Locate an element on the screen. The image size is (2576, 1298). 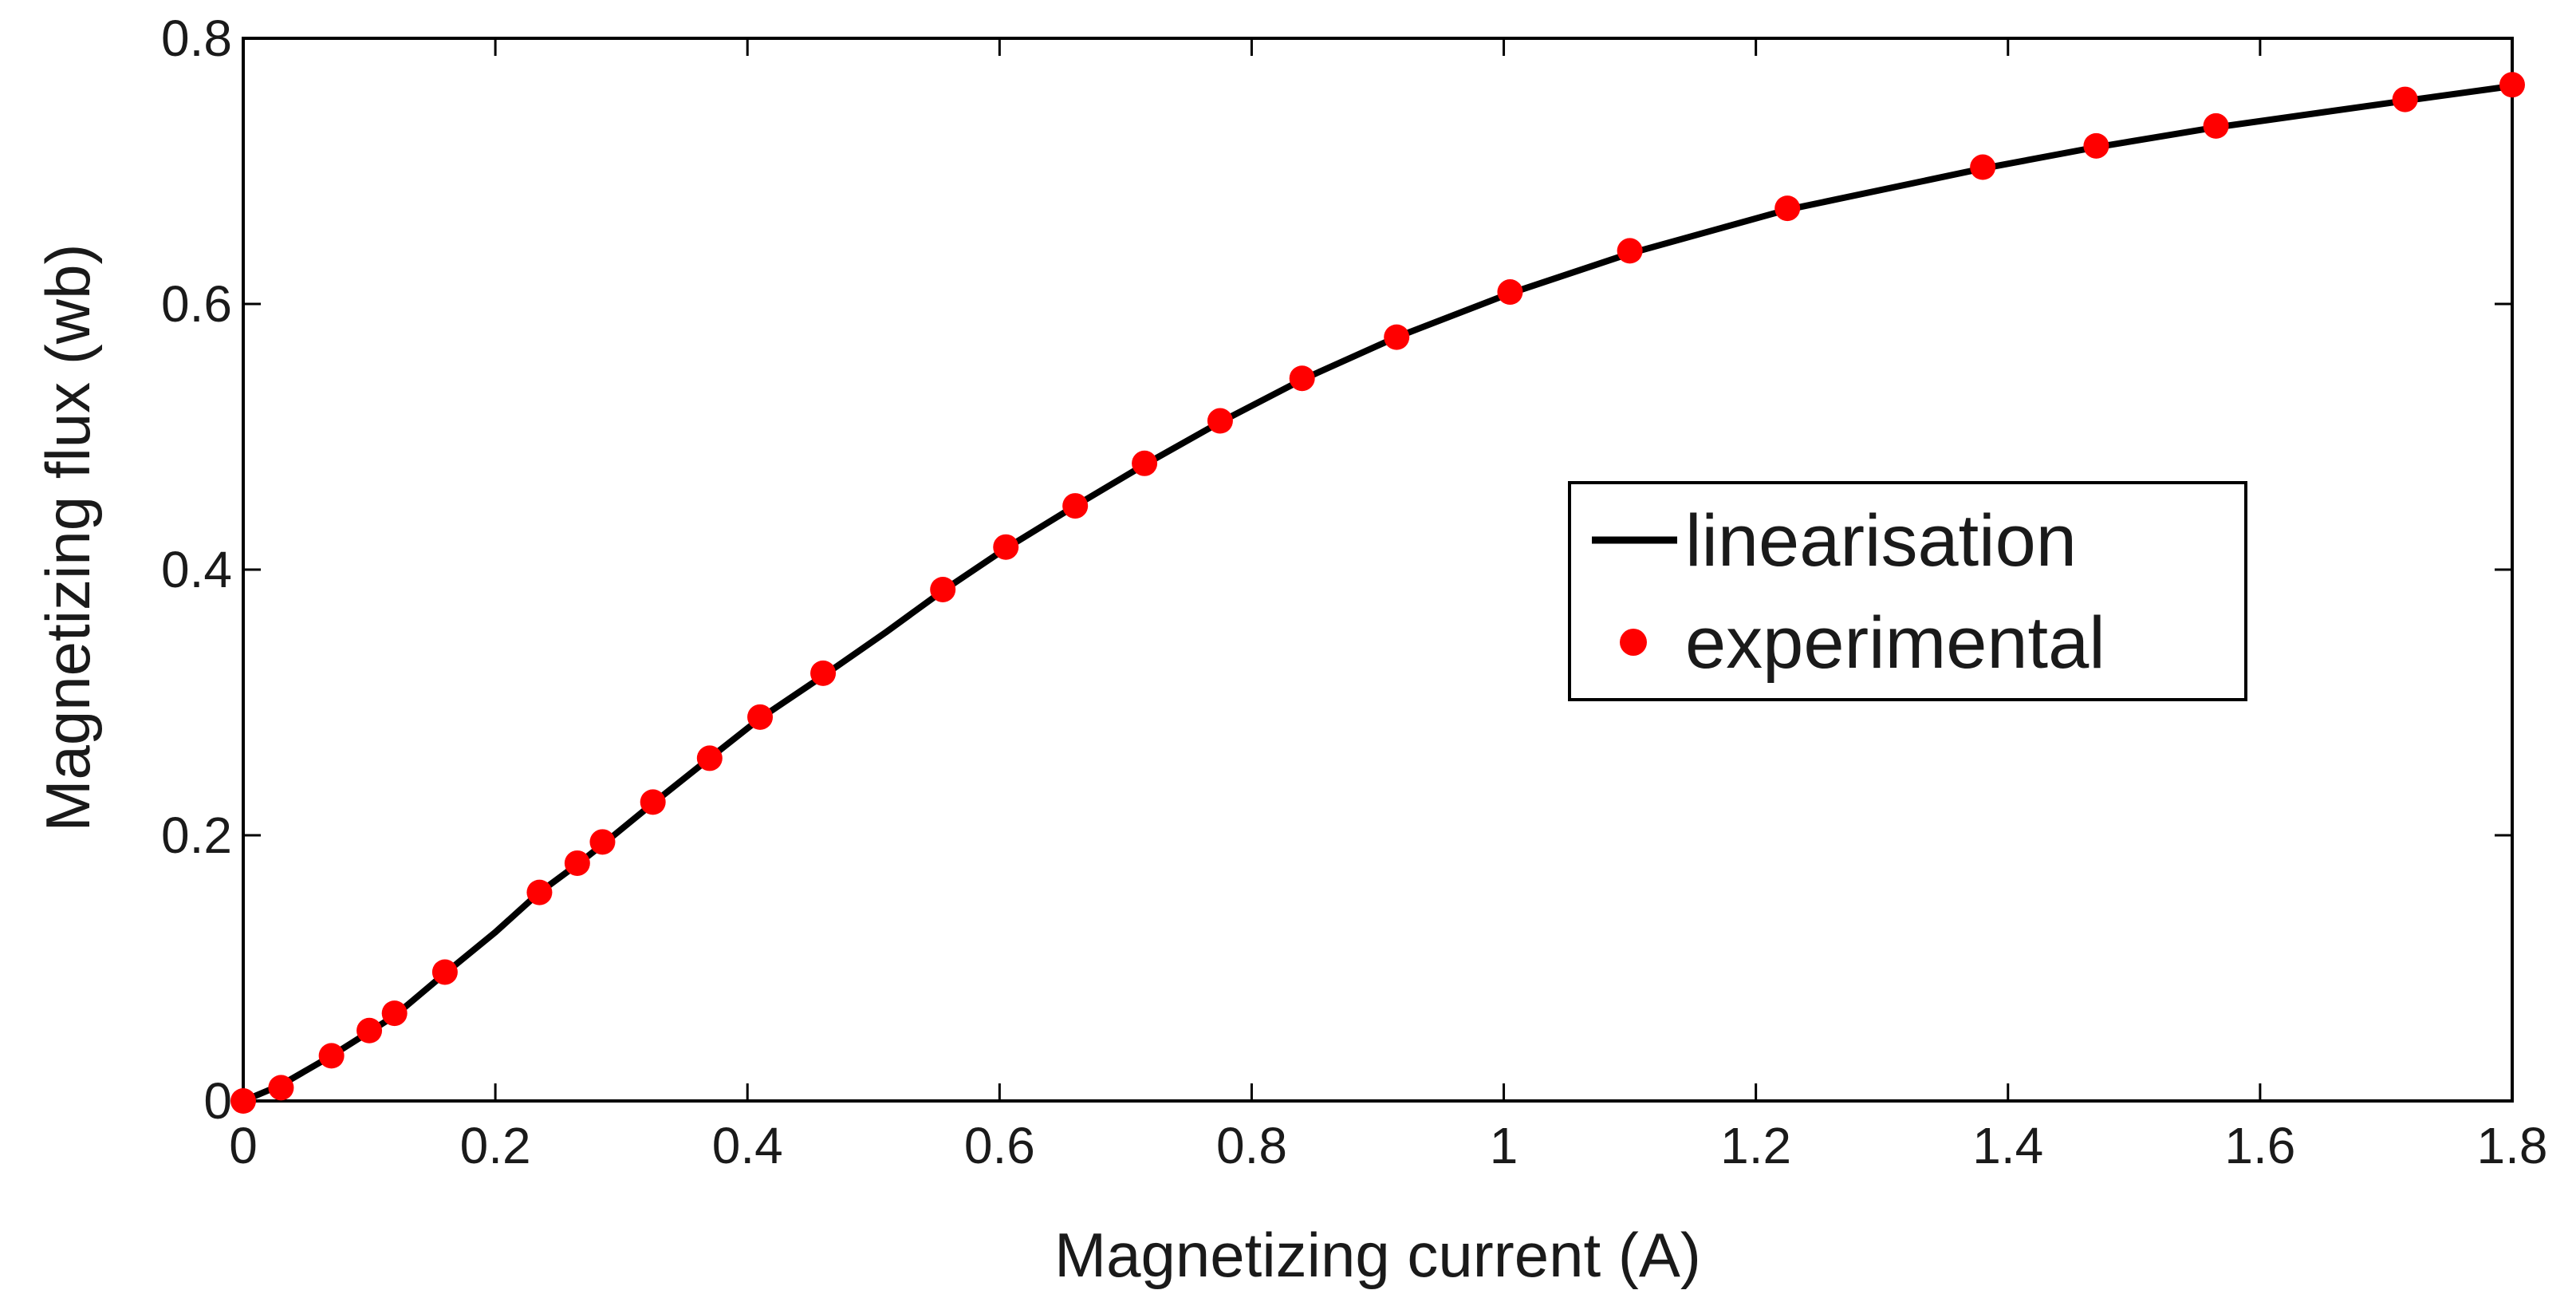
y-tick-label: 0.8 is located at coordinates (196, 38).